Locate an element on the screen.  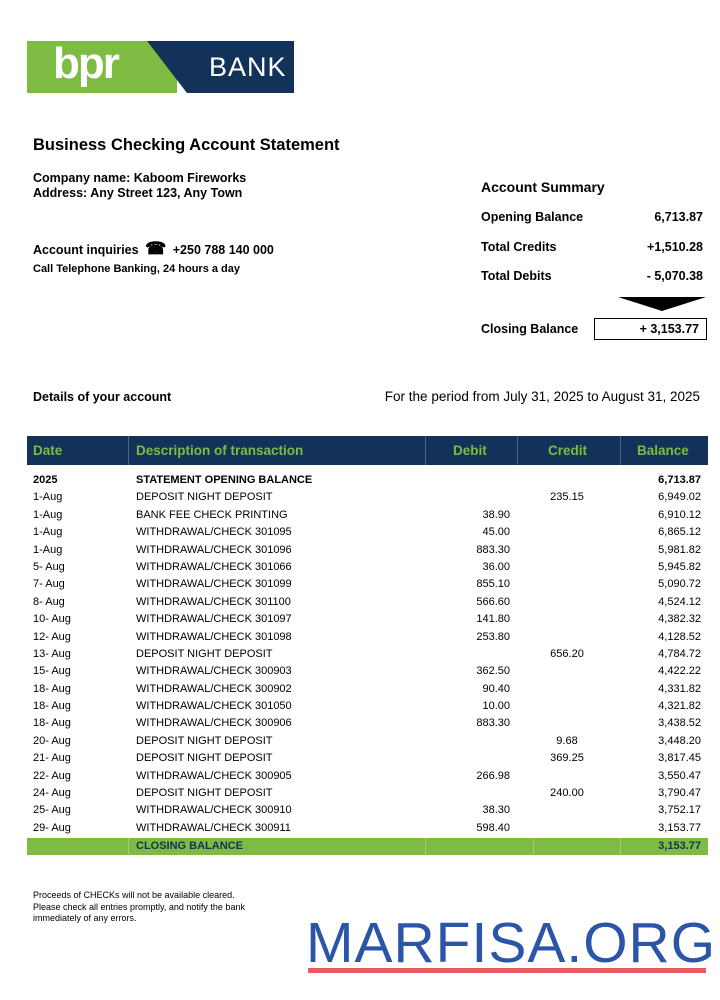
row-credit: 235.15 is located at coordinates (567, 497).